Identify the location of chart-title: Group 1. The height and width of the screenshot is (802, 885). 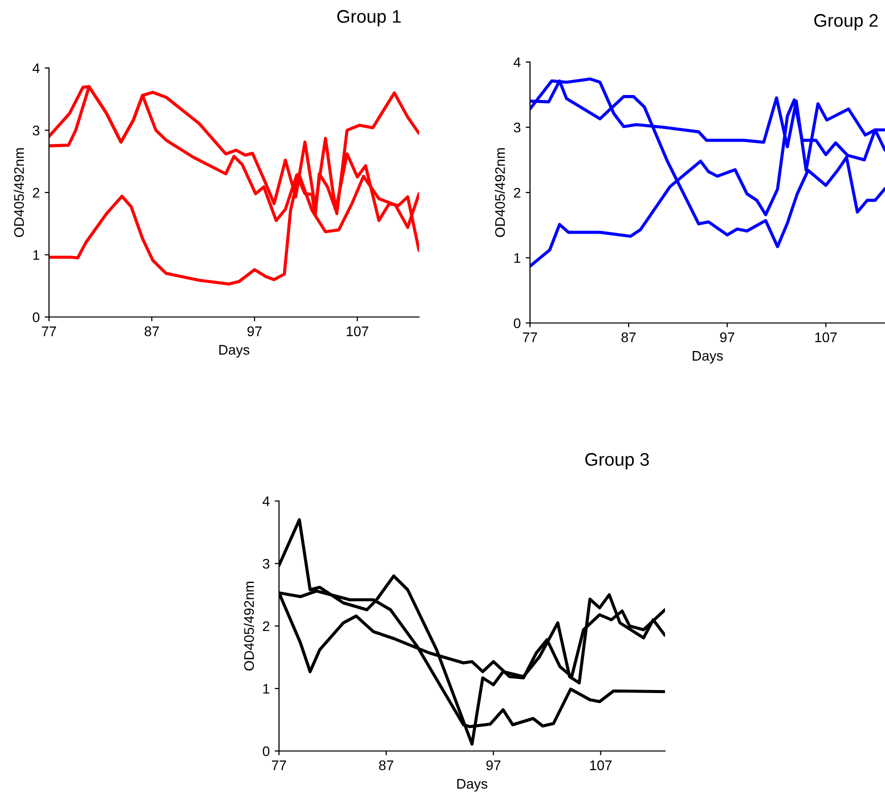
(369, 18).